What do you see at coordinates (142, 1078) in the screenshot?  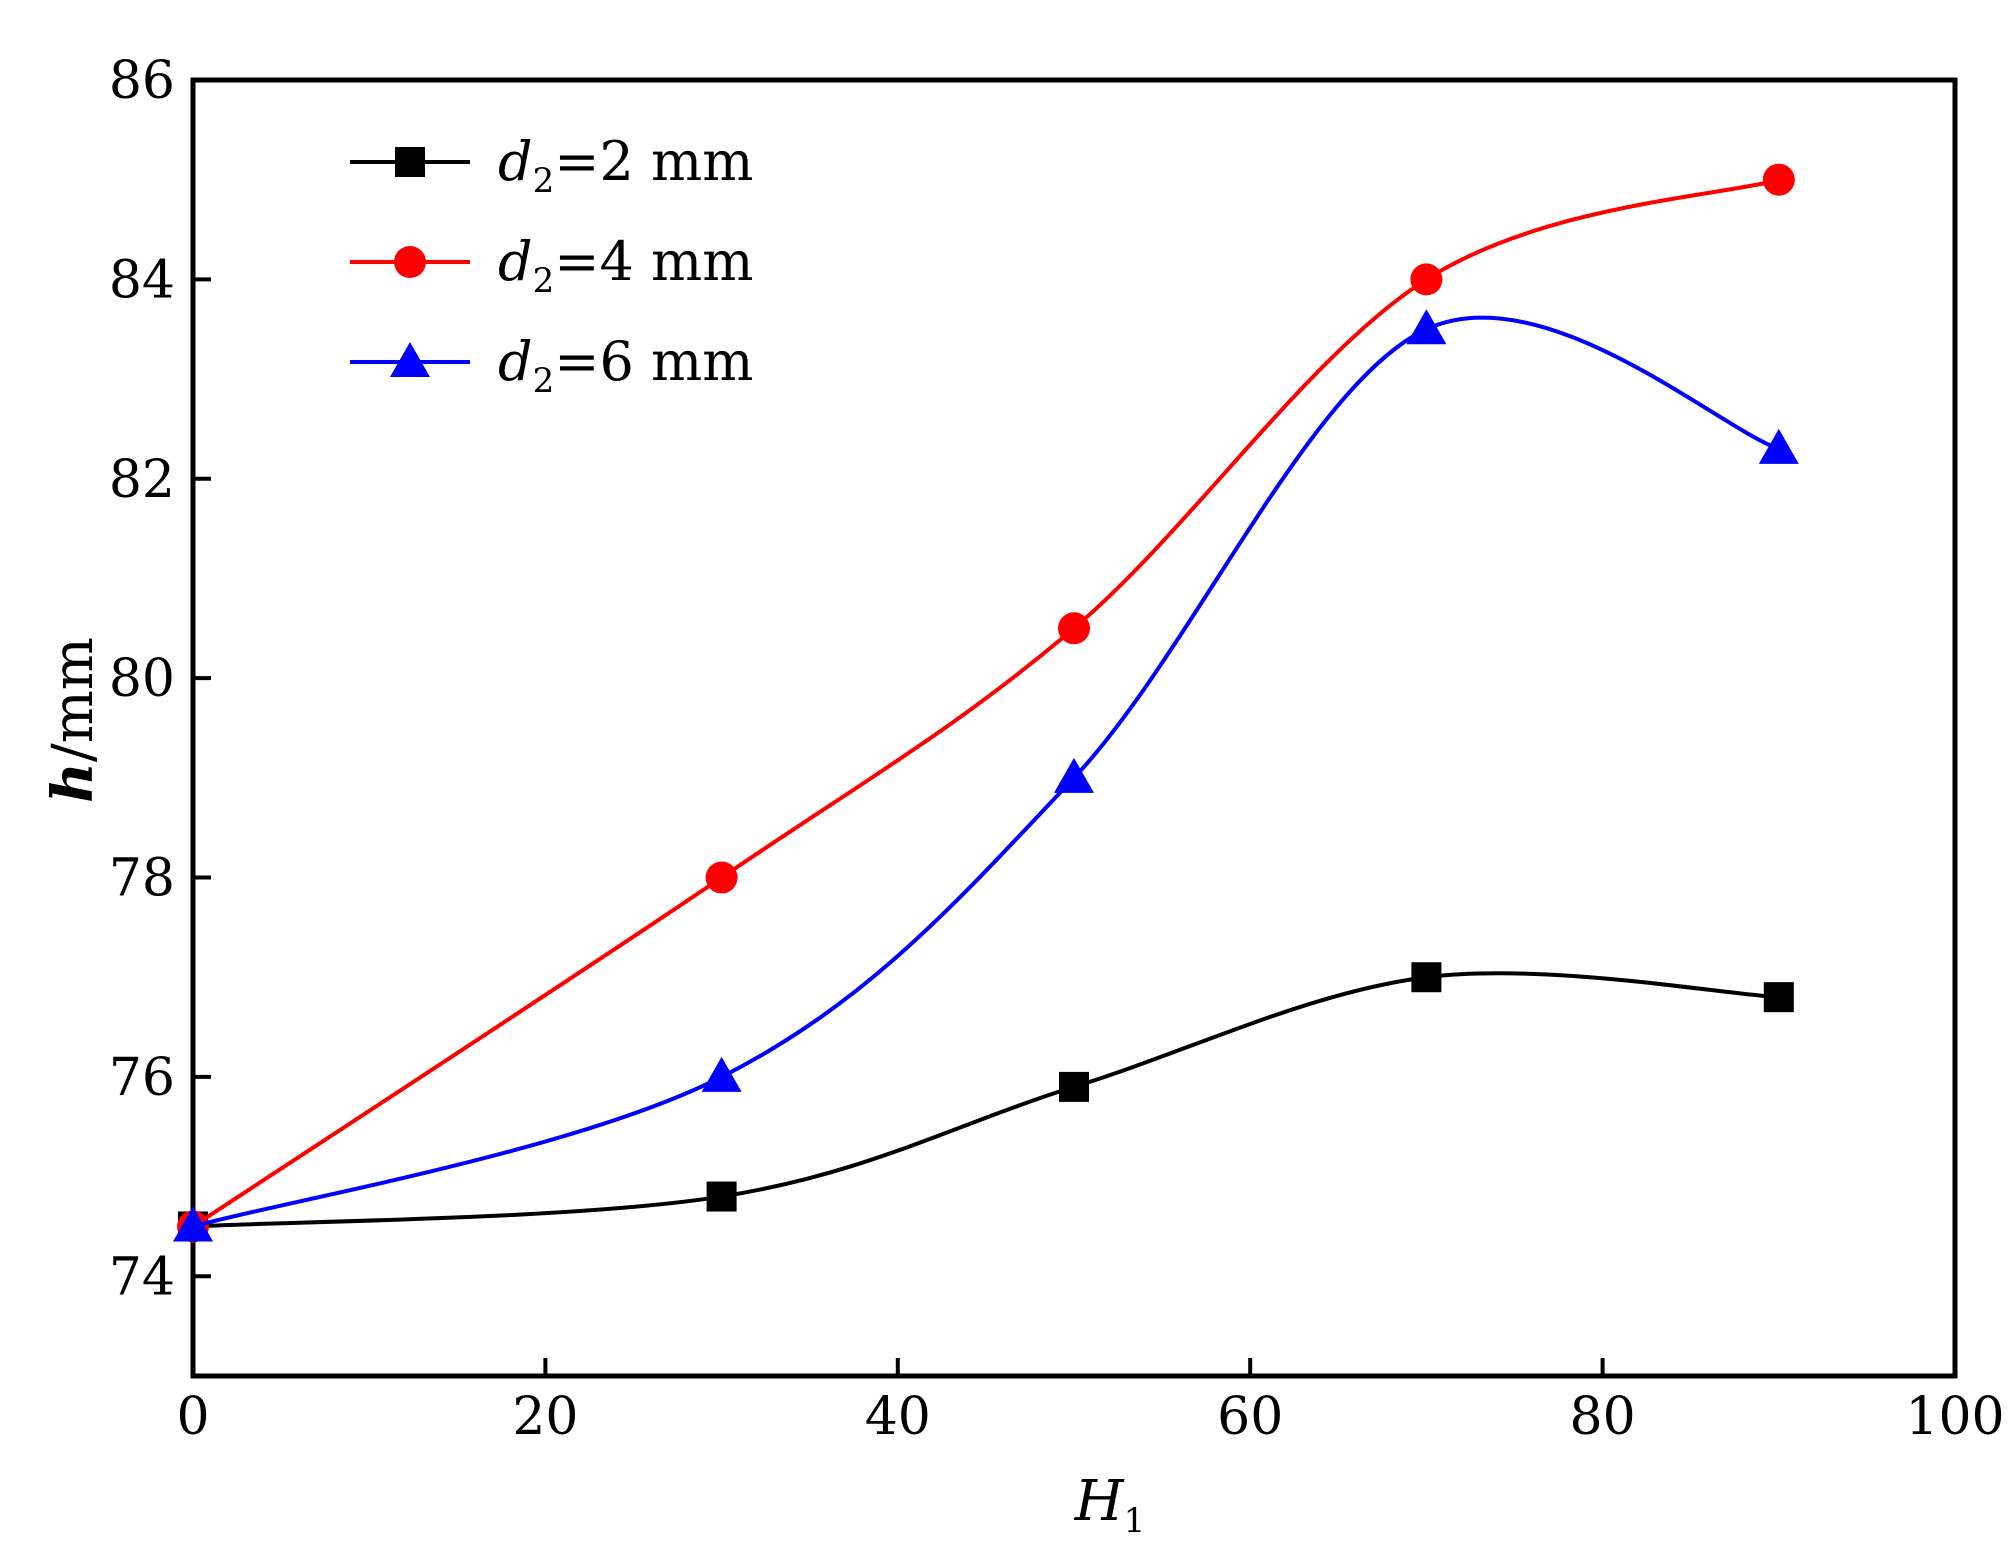 I see `y-tick-label: 76` at bounding box center [142, 1078].